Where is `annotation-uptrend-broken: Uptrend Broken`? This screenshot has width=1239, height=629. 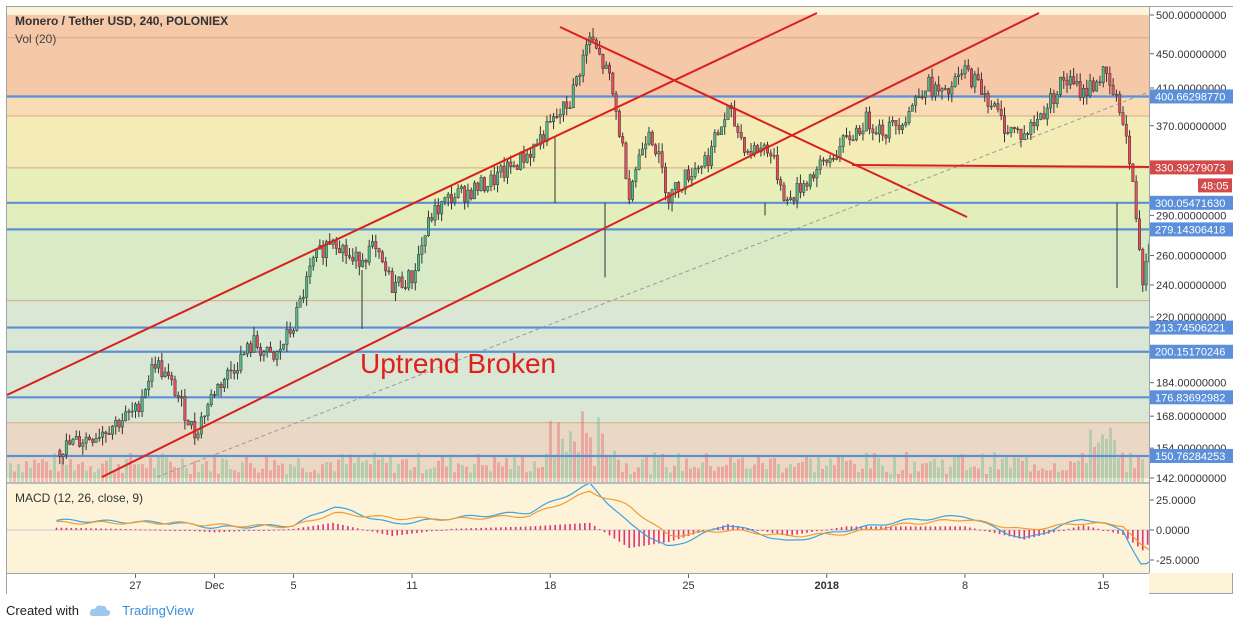
annotation-uptrend-broken: Uptrend Broken is located at coordinates (458, 363).